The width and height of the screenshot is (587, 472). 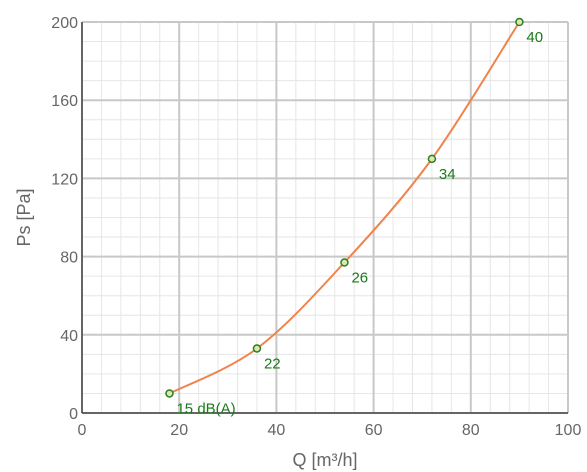 What do you see at coordinates (324, 460) in the screenshot?
I see `x-axis-title: Q [m³/h]` at bounding box center [324, 460].